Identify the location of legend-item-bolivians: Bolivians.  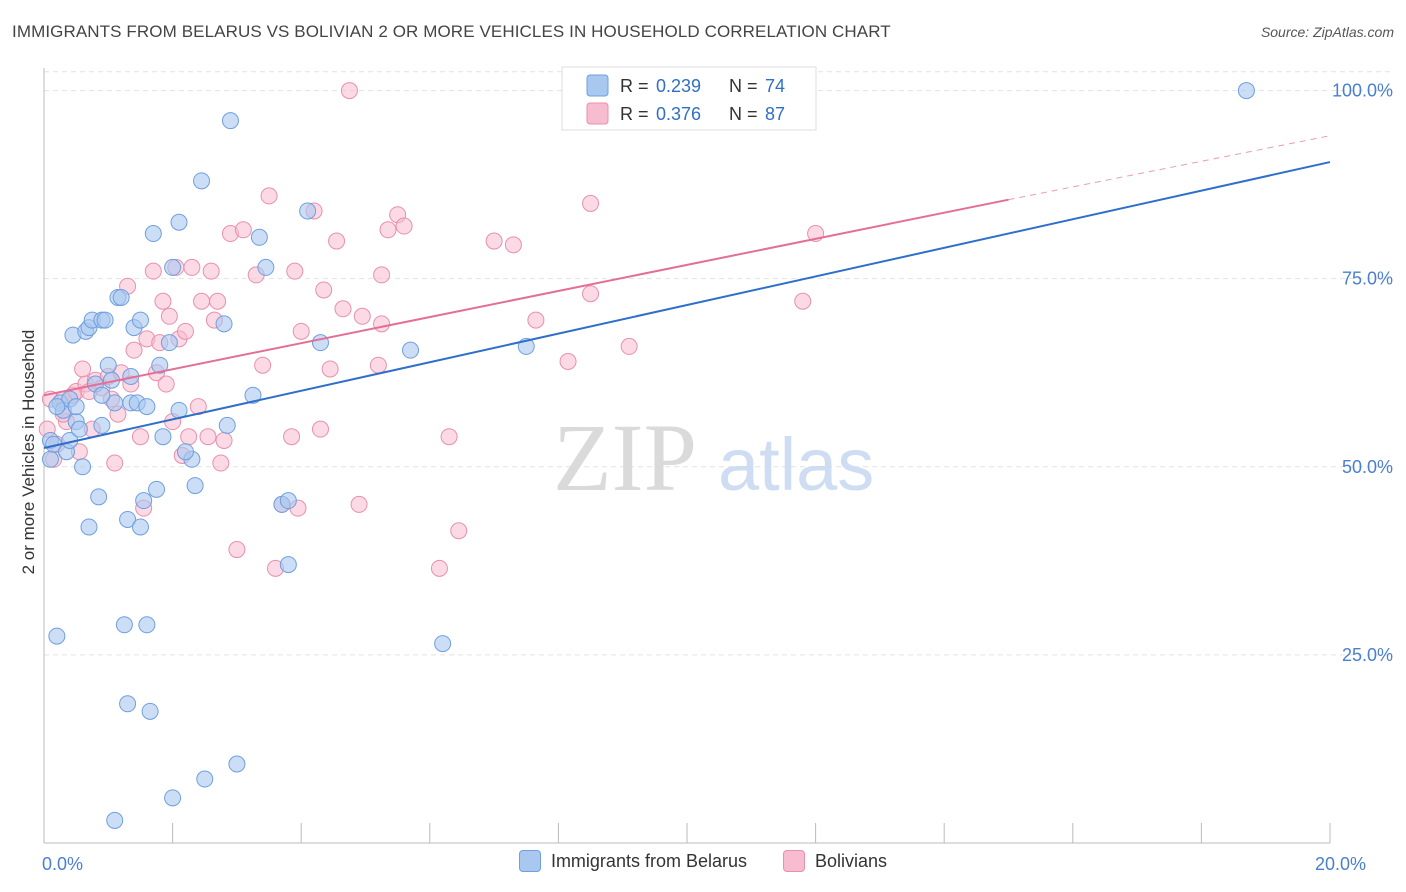
(835, 861).